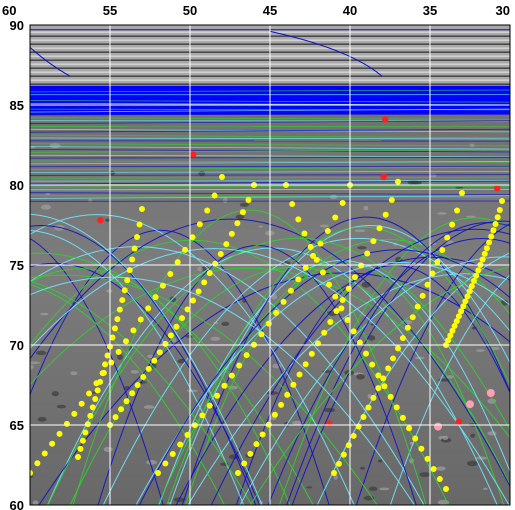  Describe the element at coordinates (503, 10) in the screenshot. I see `x-tick-label: 30` at that location.